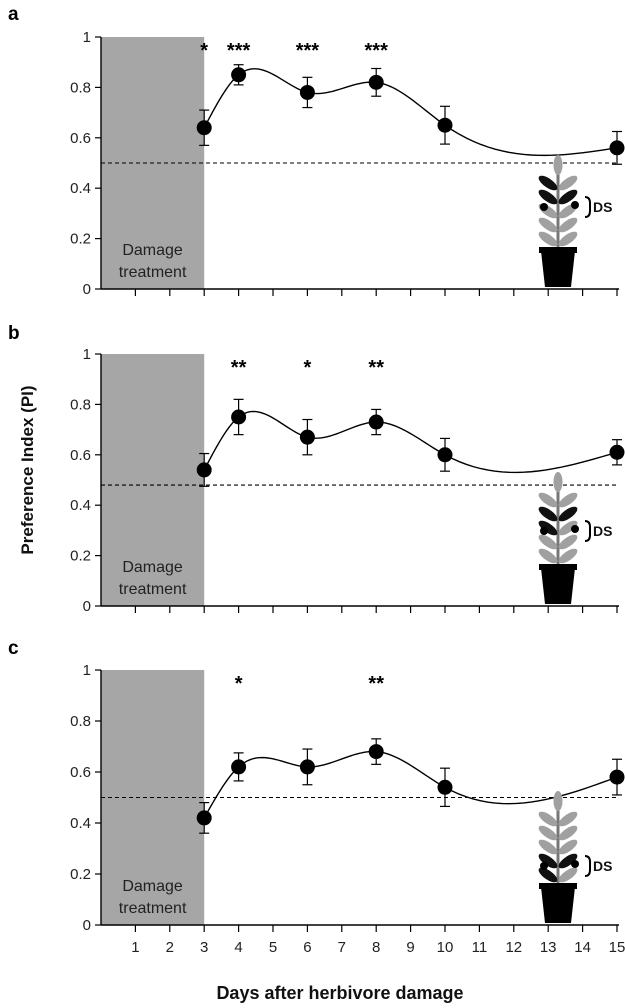 Image resolution: width=625 pixels, height=1008 pixels. What do you see at coordinates (376, 947) in the screenshot?
I see `x-tick-label: 8` at bounding box center [376, 947].